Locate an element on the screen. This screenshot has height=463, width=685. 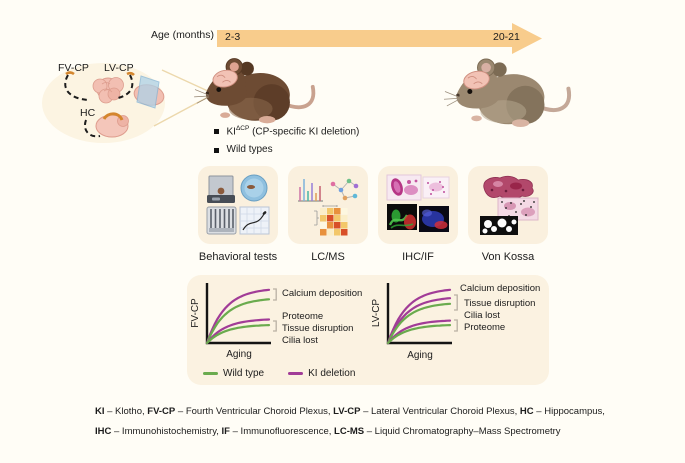
fv-cp-dashed-arc is located at coordinates (77, 87).